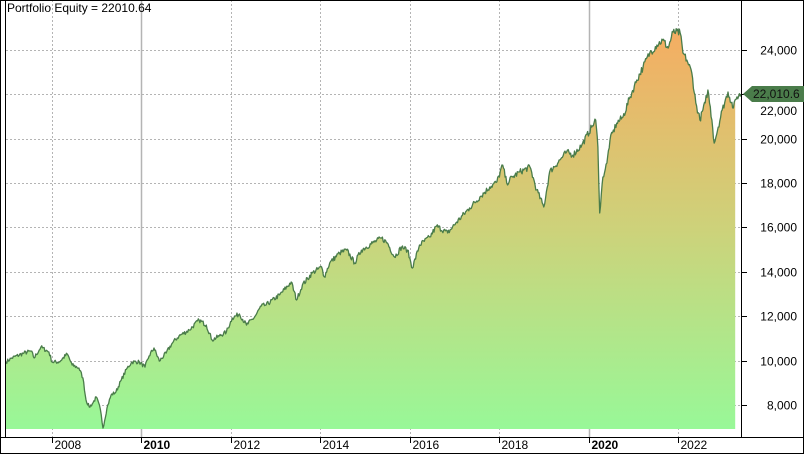 The image size is (804, 454). I want to click on x-tick-label: 2020, so click(605, 445).